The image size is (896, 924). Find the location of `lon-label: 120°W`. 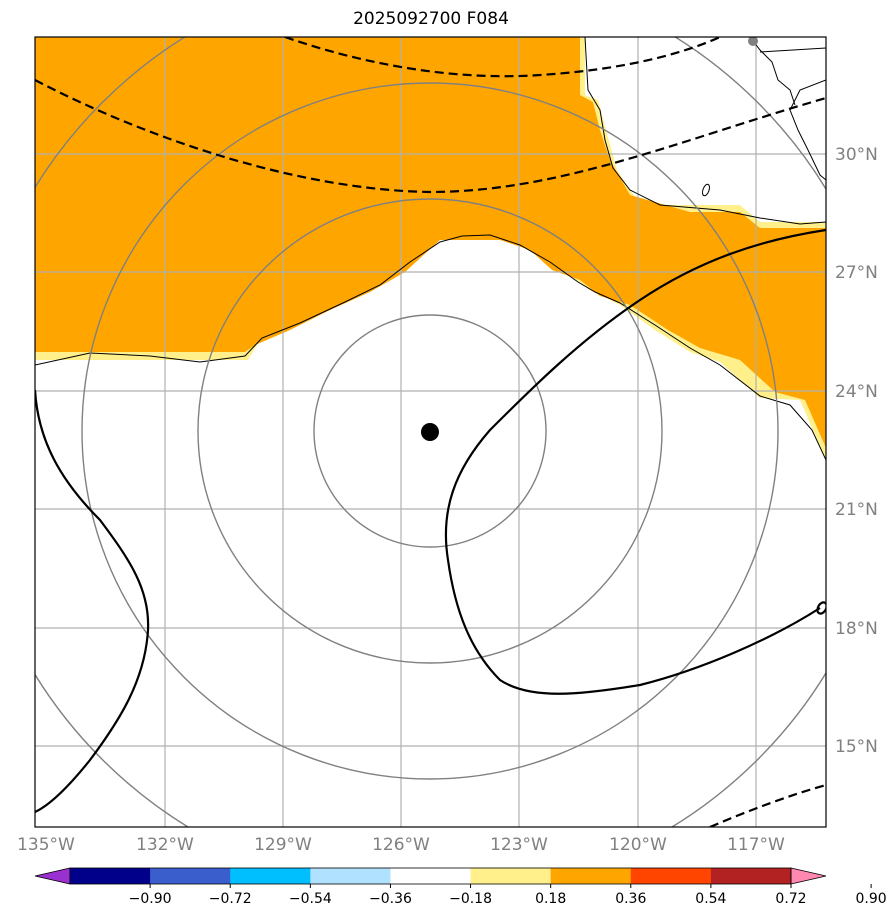

lon-label: 120°W is located at coordinates (638, 845).